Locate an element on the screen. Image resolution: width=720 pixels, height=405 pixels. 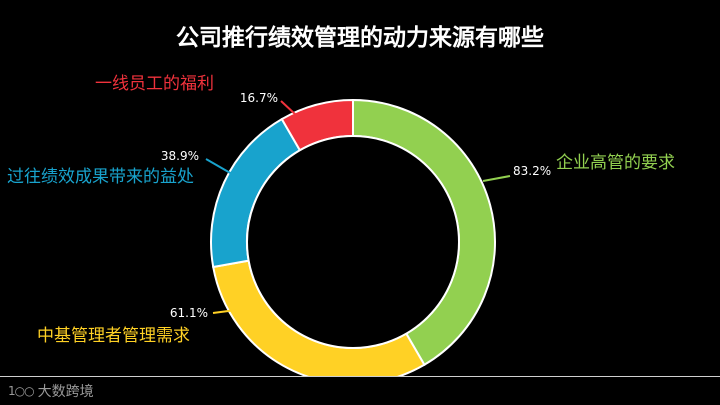
logo-text: 大数跨境 is located at coordinates (65, 392).